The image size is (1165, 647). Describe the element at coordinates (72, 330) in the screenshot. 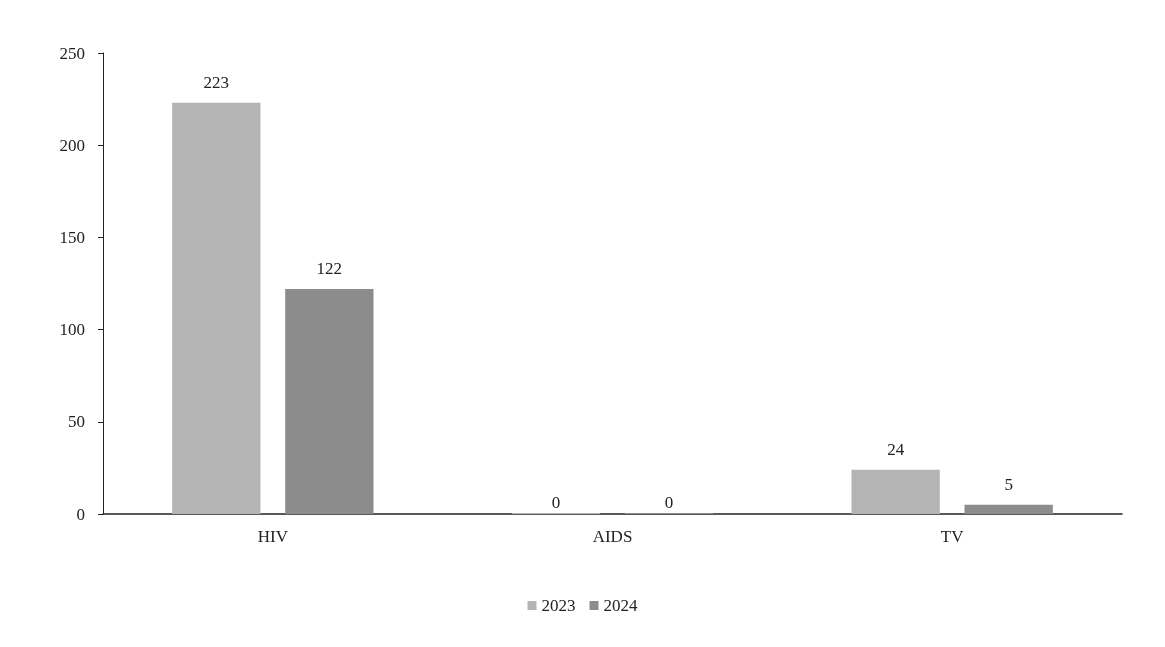

I see `y-tick-label: 100` at that location.